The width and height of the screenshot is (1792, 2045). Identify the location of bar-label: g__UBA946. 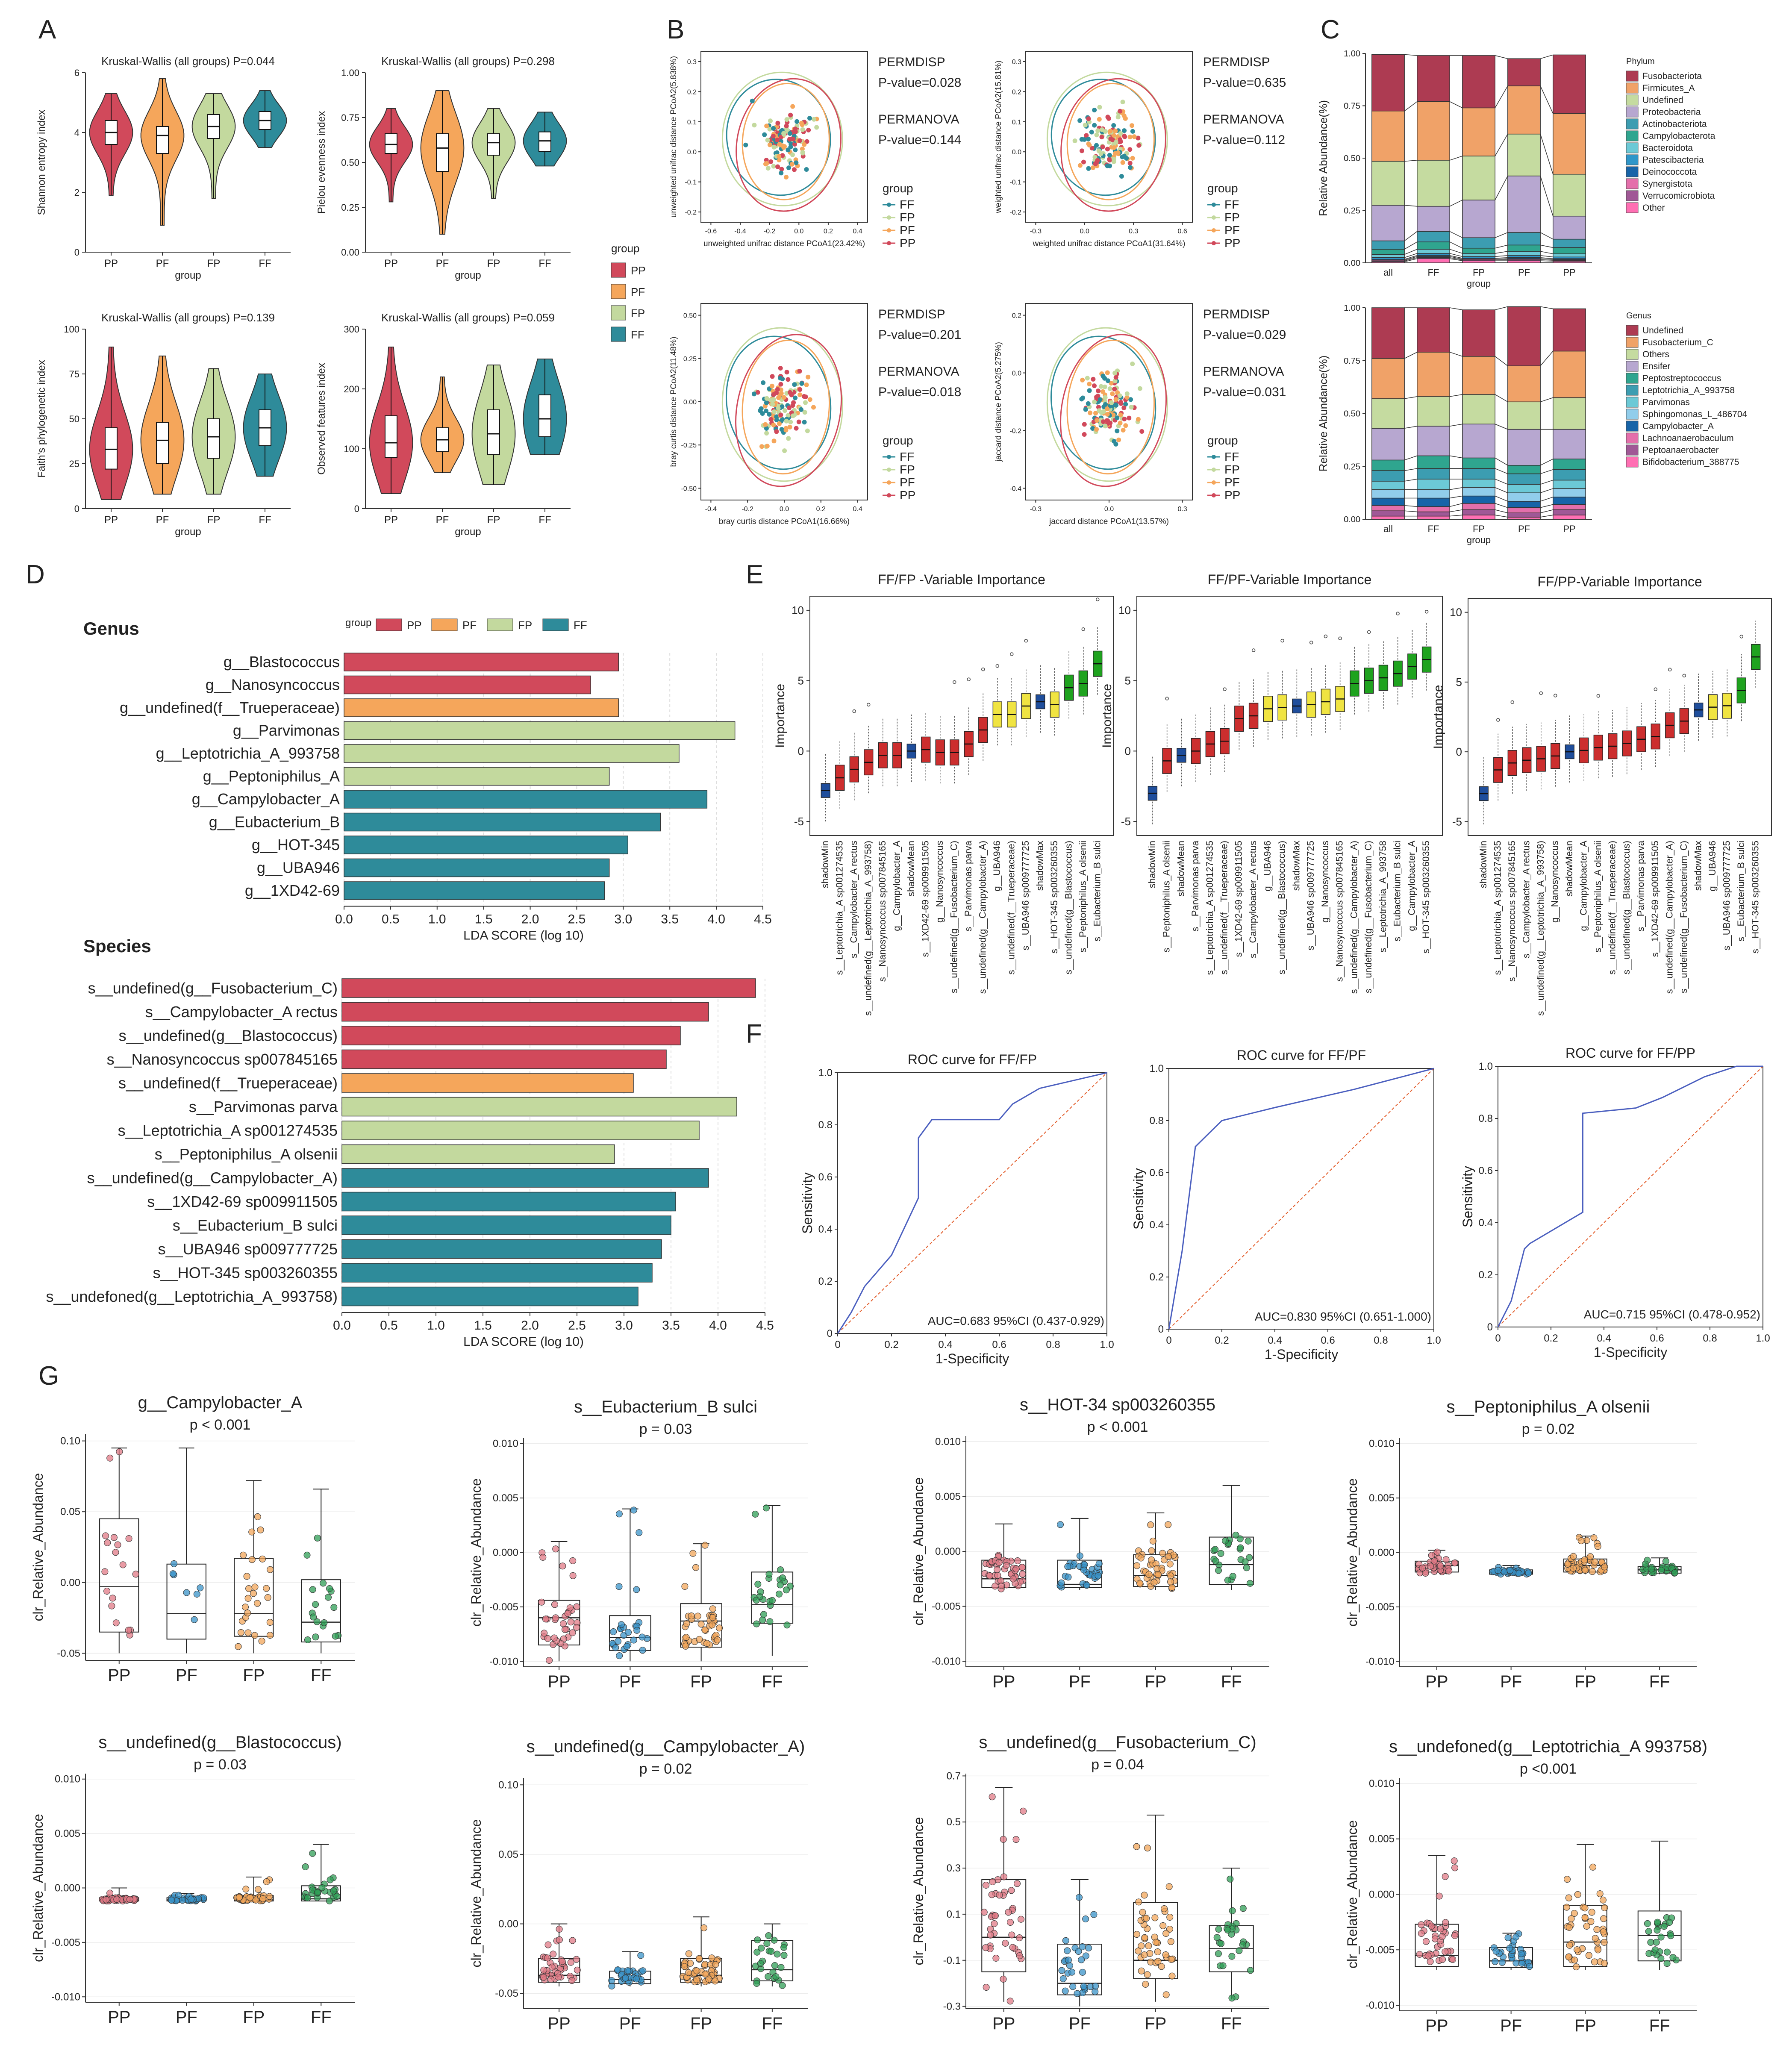
(298, 867).